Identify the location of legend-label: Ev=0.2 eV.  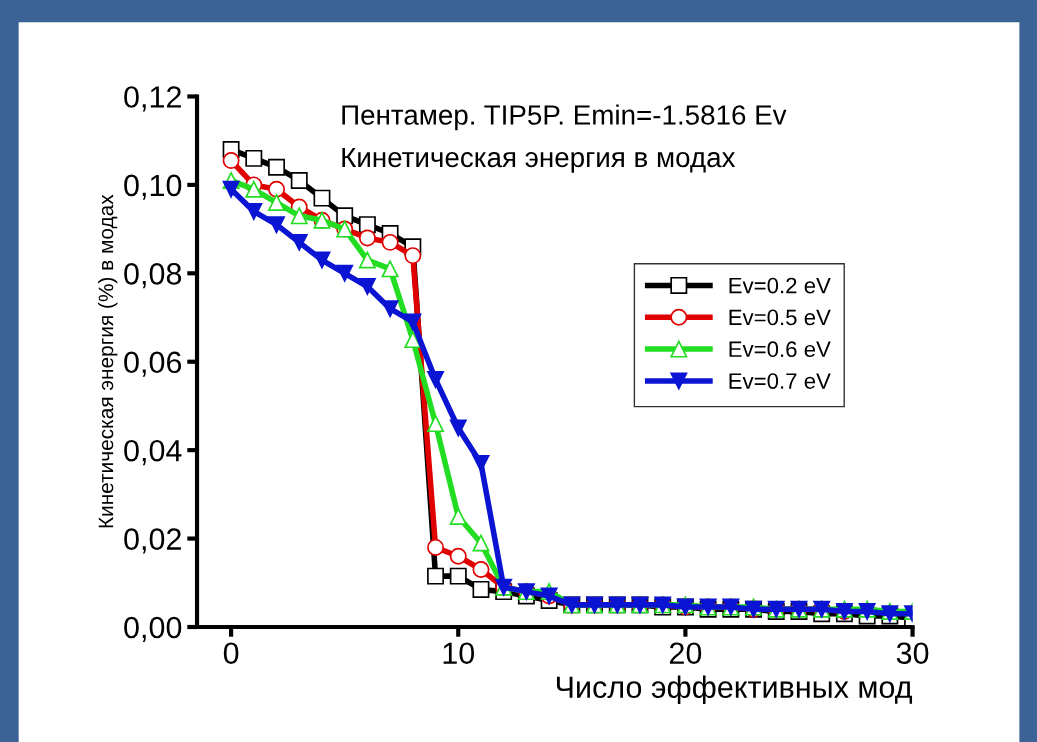
(780, 285).